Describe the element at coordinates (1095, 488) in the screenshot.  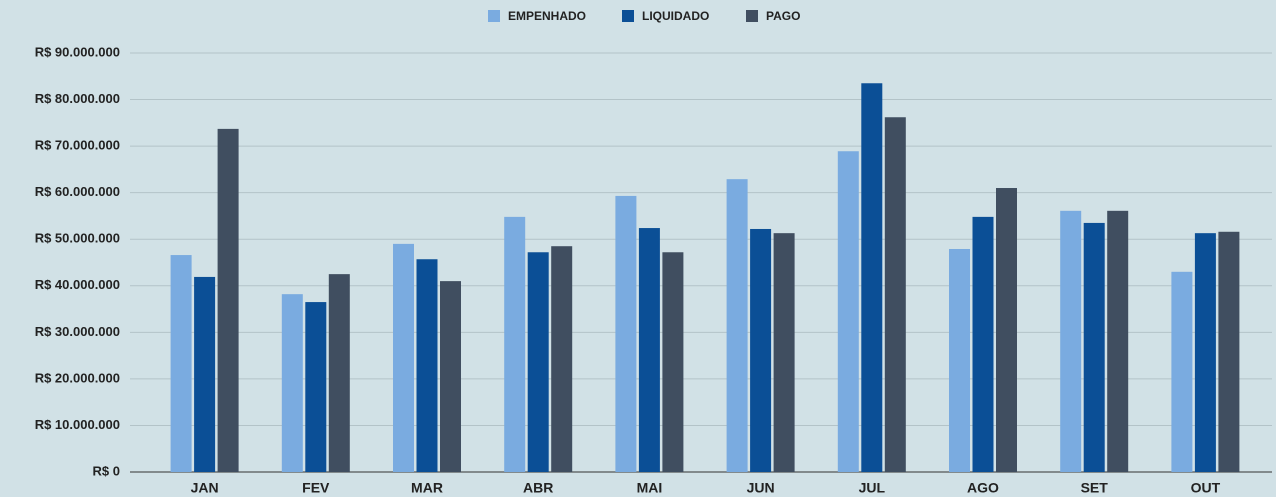
I see `x-tick-label: SET` at that location.